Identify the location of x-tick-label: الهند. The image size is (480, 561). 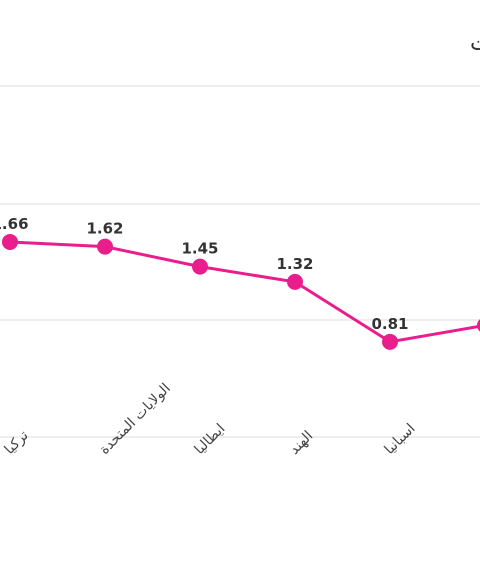
(302, 443).